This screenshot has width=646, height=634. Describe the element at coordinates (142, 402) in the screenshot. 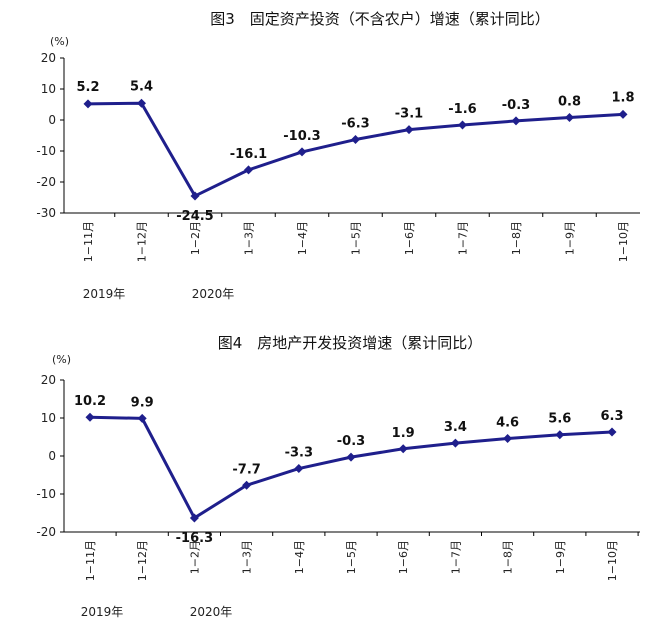

I see `chart2-data-label: 9.9` at that location.